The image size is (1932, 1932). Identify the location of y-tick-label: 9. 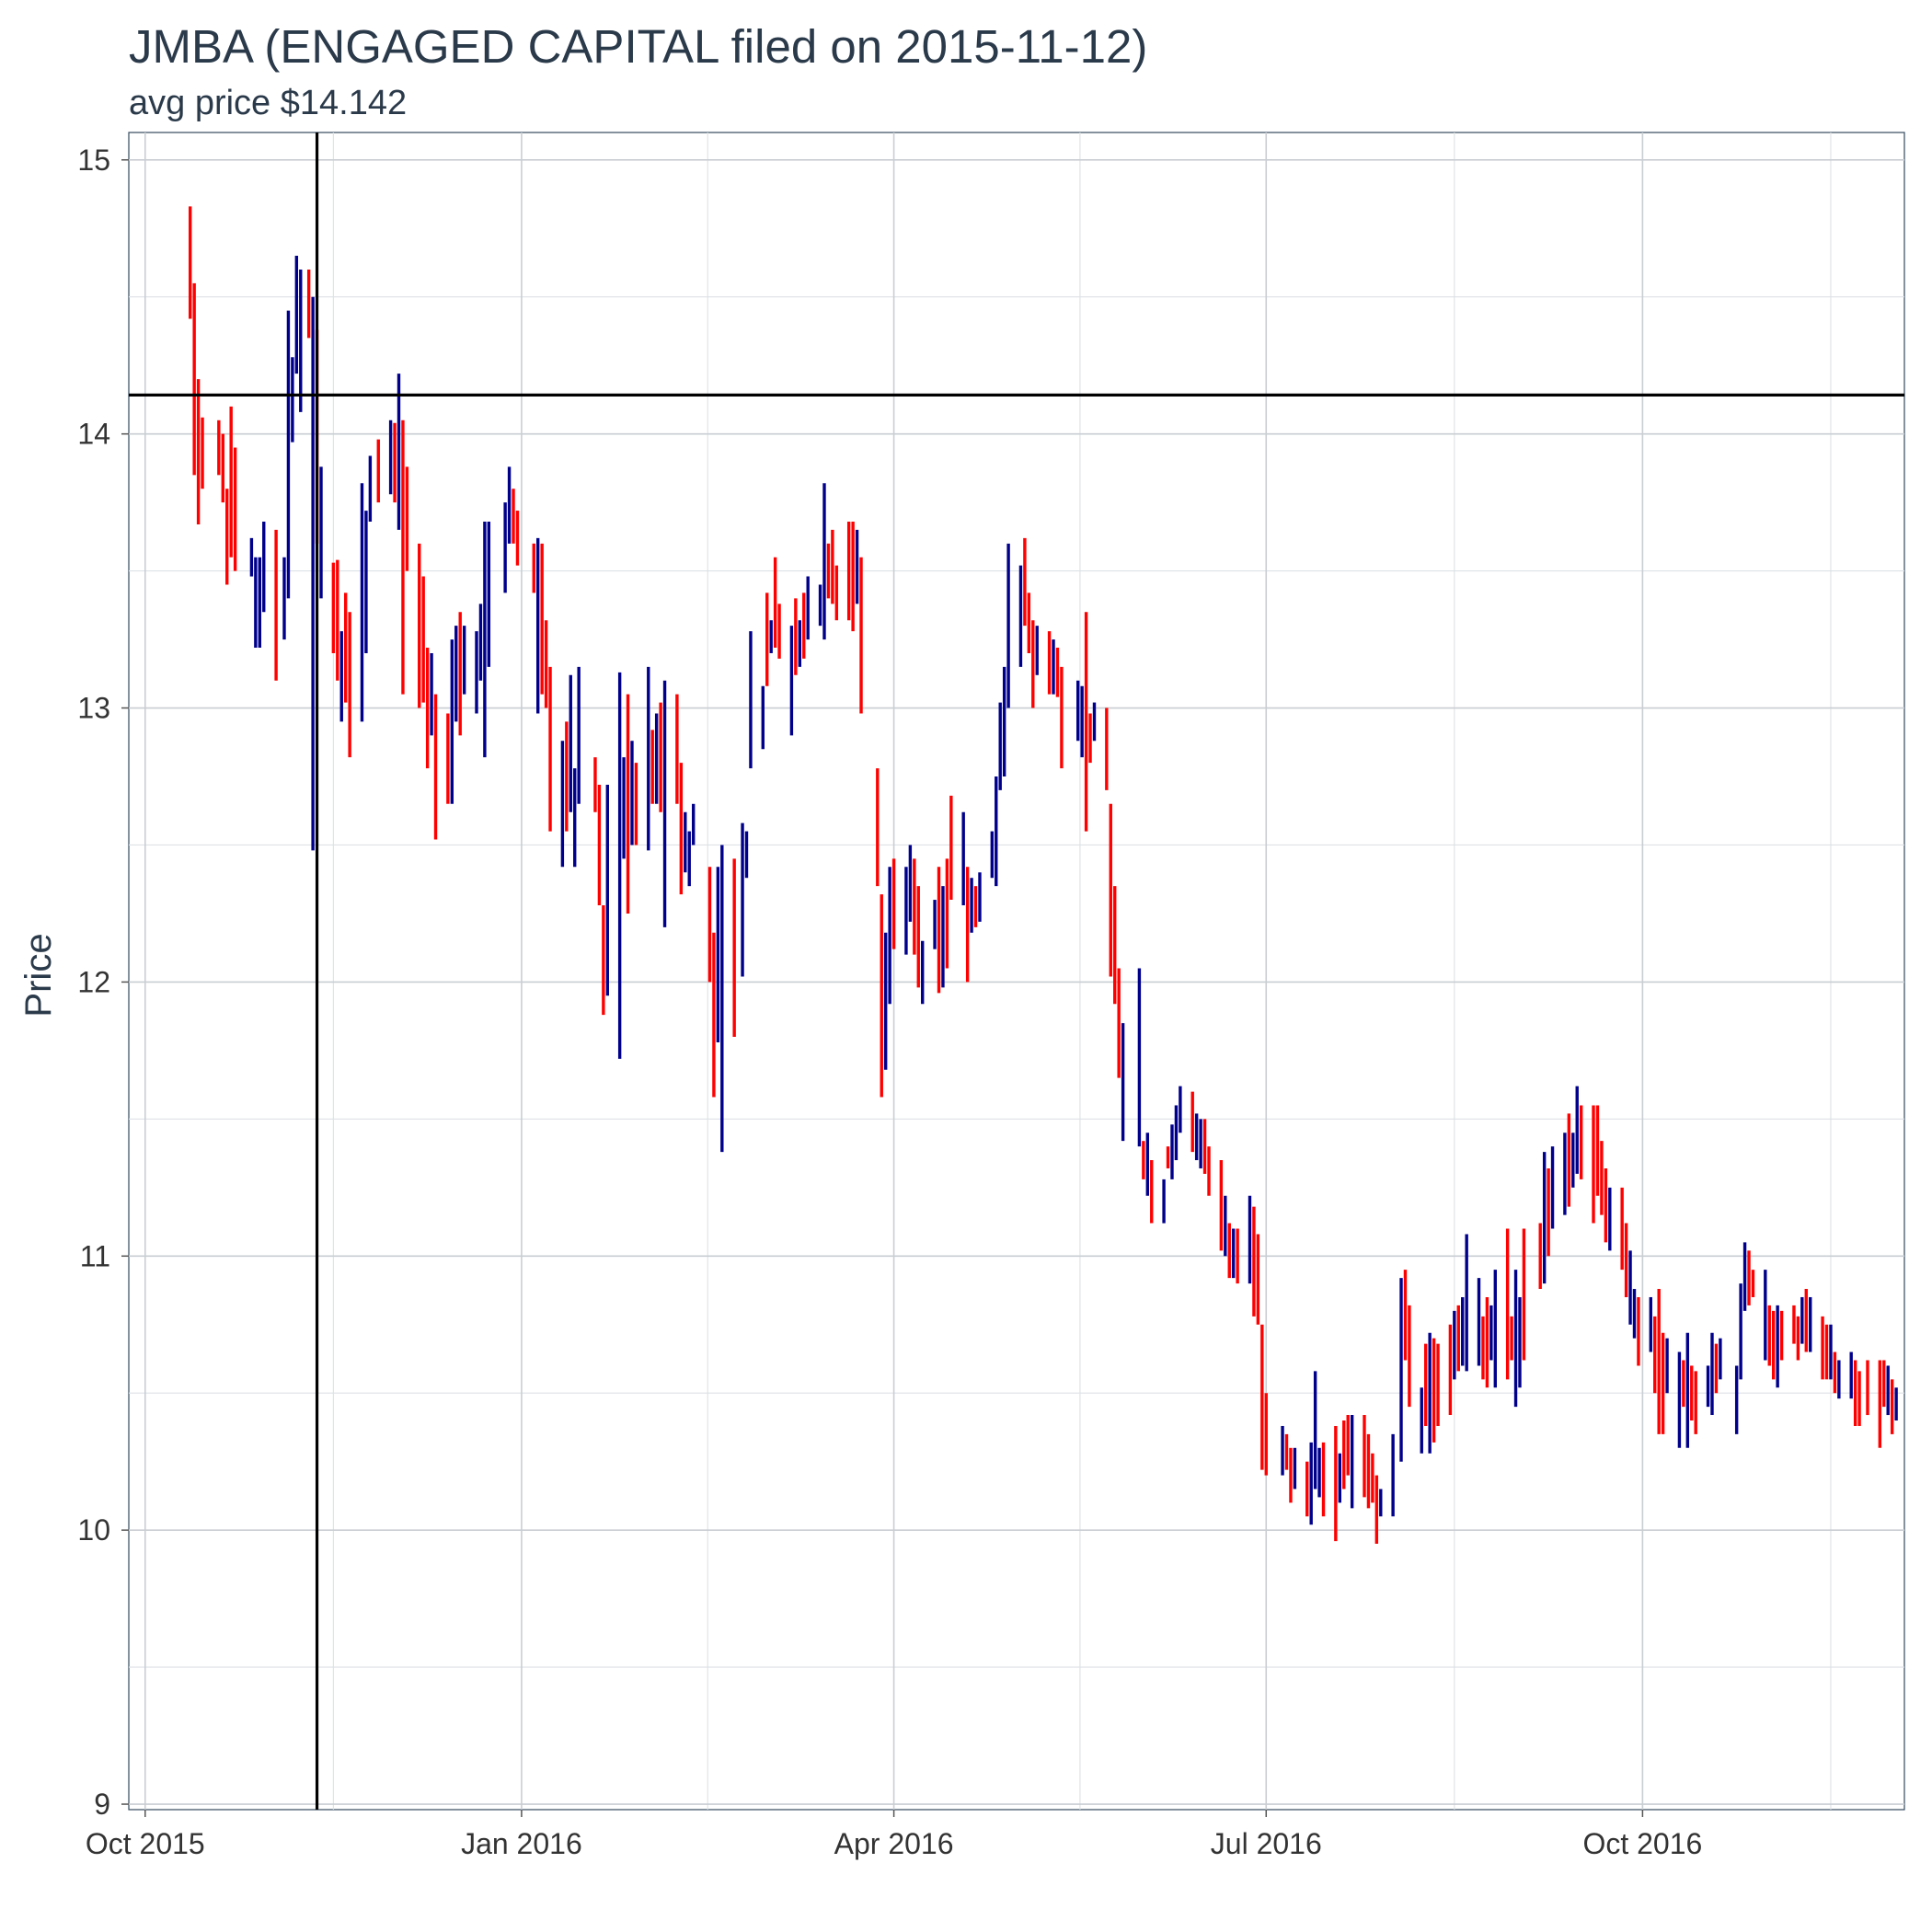
(102, 1804).